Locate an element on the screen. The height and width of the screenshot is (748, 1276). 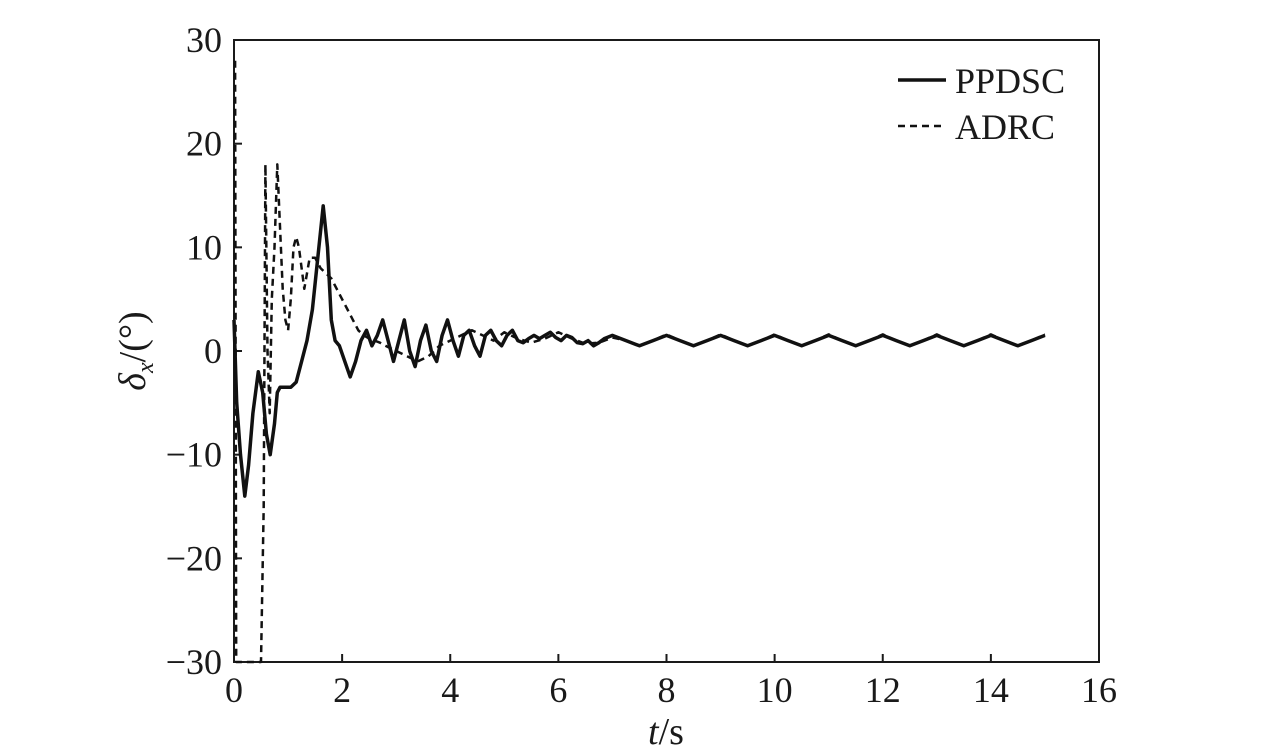
x-tick-labels: 0 2 4 6 8 10 12 14 16 is located at coordinates (671, 690).